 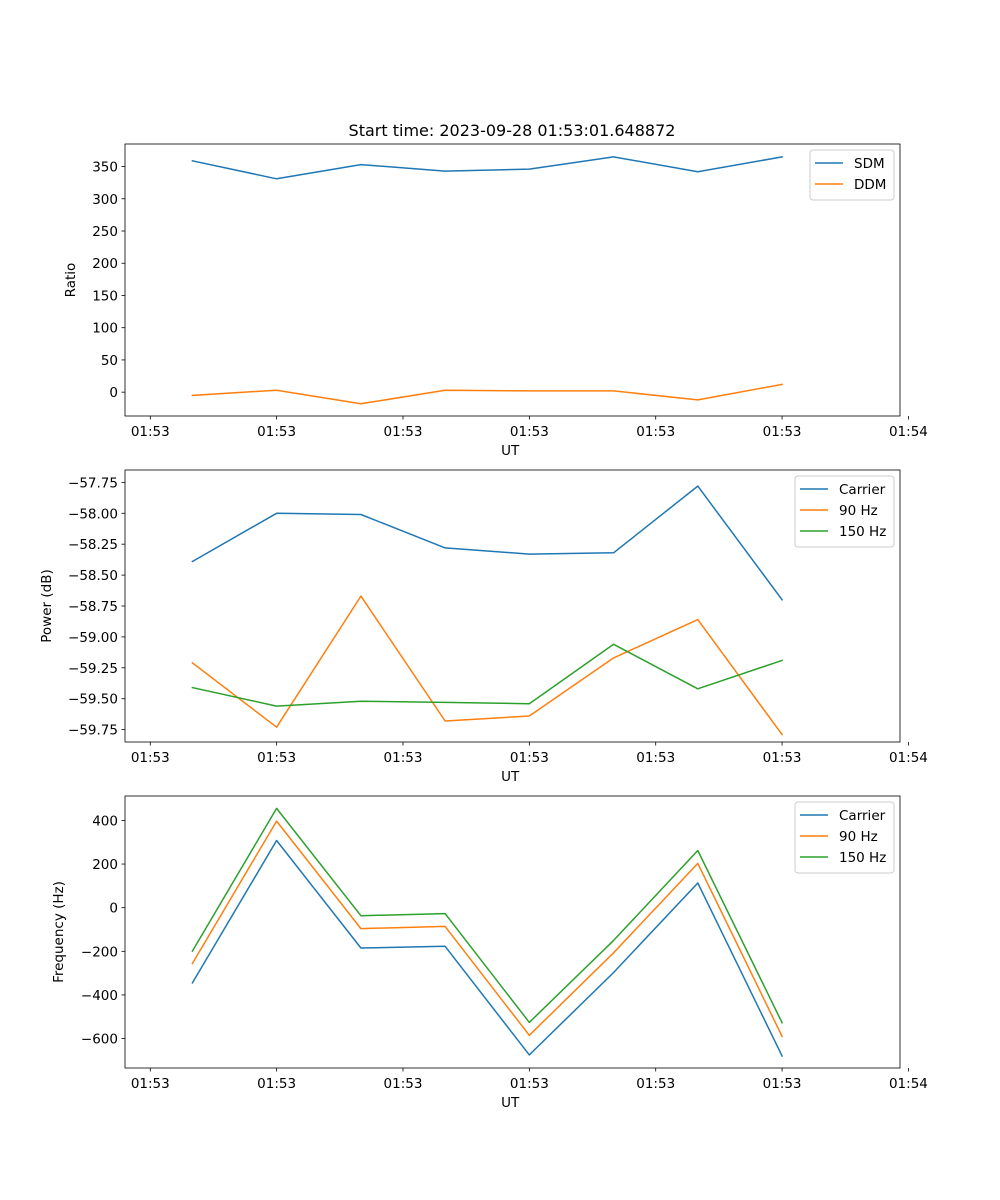 I want to click on chart-2-x-tick-label-4: 01:53, so click(x=655, y=1084).